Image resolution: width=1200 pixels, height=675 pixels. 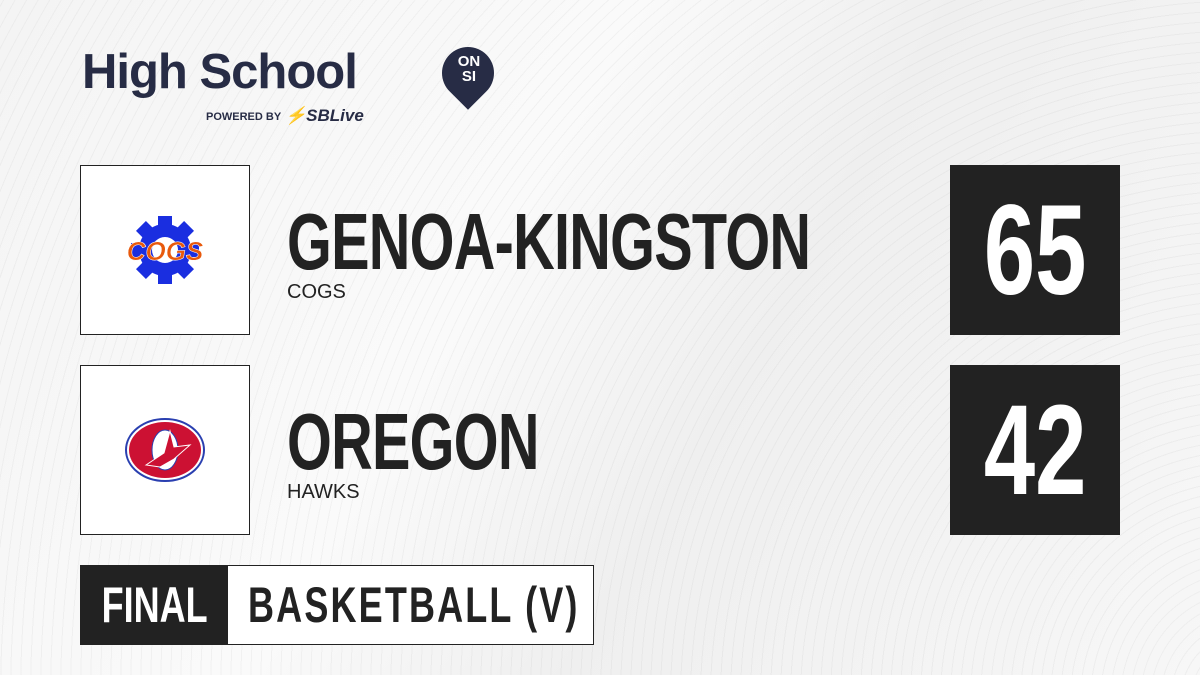 I want to click on home-team-mascot: COGS, so click(x=316, y=292).